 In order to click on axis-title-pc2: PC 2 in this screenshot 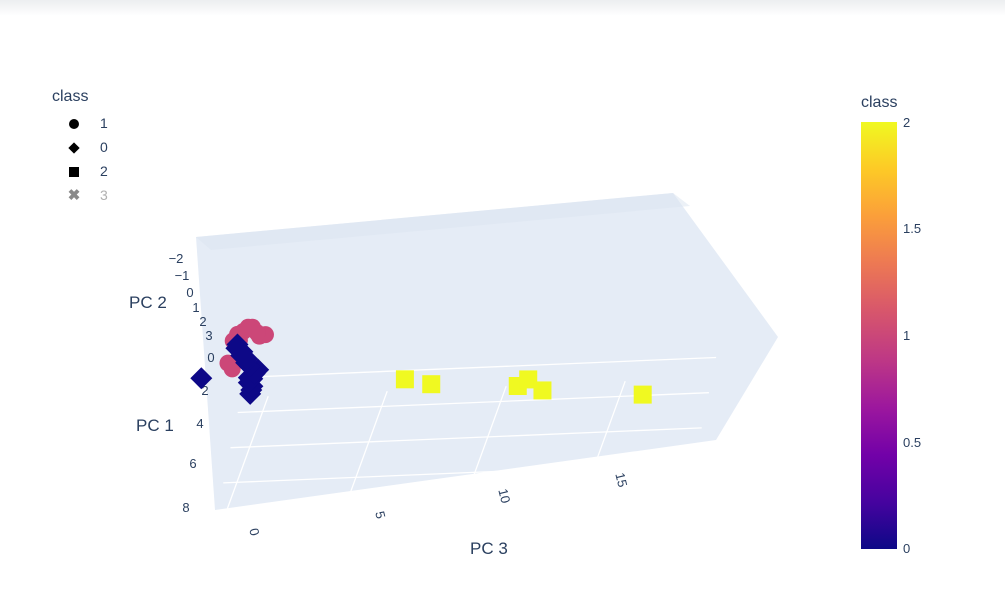, I will do `click(148, 302)`.